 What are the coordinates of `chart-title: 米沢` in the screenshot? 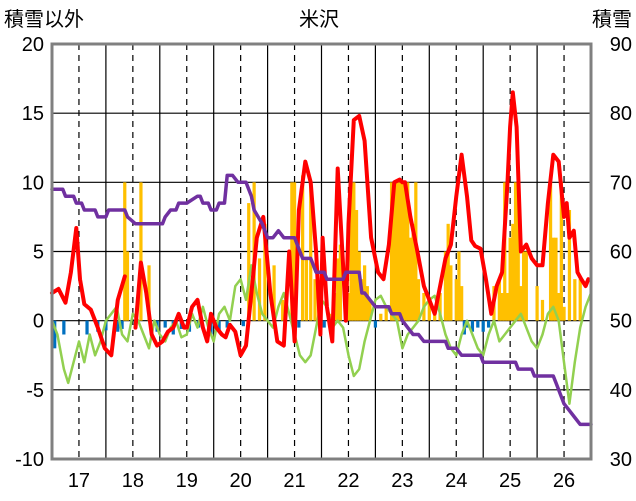 It's located at (319, 19).